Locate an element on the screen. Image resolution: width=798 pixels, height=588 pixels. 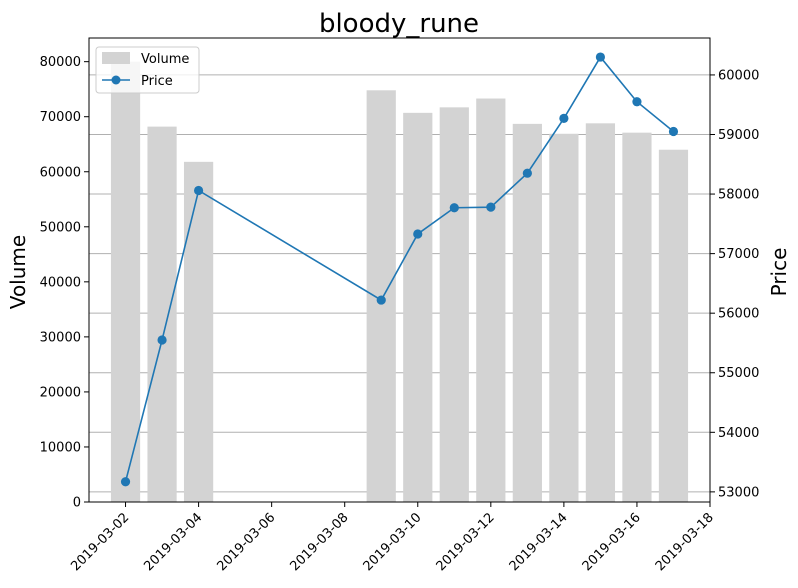
y-left-tick-label: 80000 is located at coordinates (60, 62).